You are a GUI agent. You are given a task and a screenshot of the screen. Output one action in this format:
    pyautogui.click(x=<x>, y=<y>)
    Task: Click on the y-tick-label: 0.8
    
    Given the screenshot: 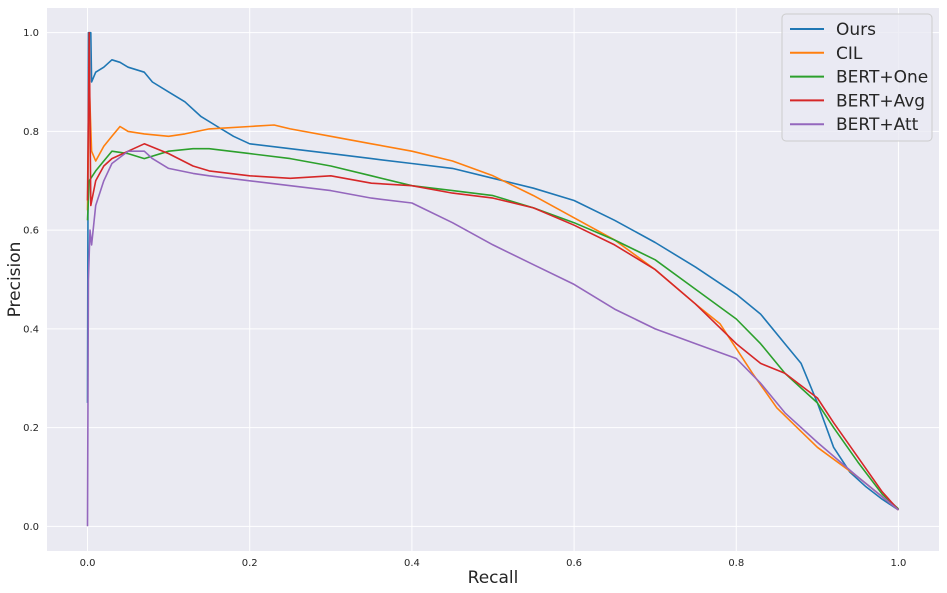 What is the action you would take?
    pyautogui.click(x=31, y=132)
    